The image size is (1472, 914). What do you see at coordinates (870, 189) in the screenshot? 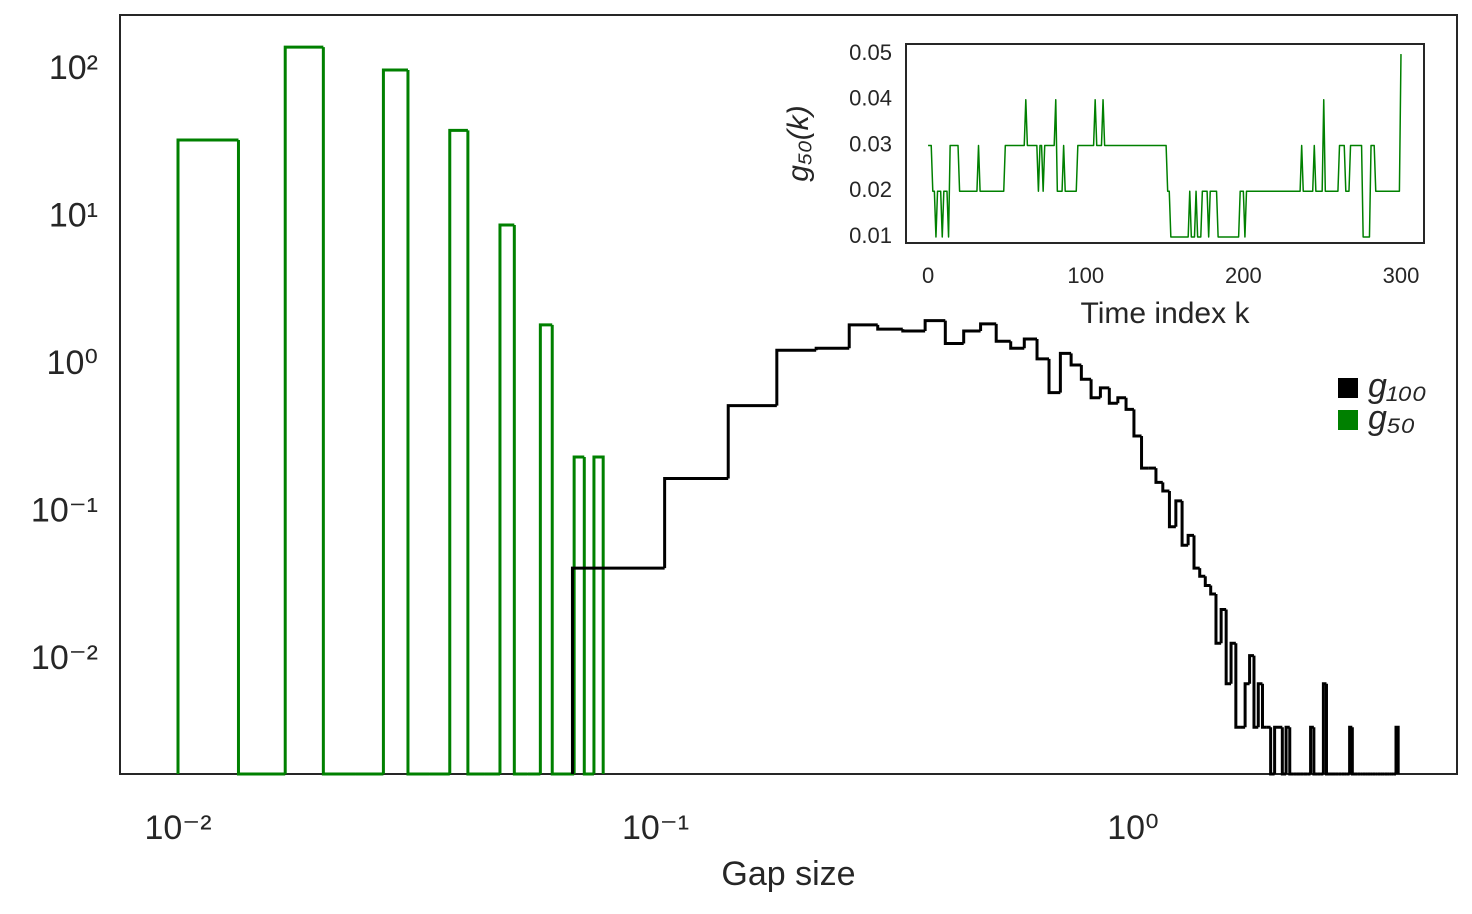
I see `y-tick-label: 0.02` at bounding box center [870, 189].